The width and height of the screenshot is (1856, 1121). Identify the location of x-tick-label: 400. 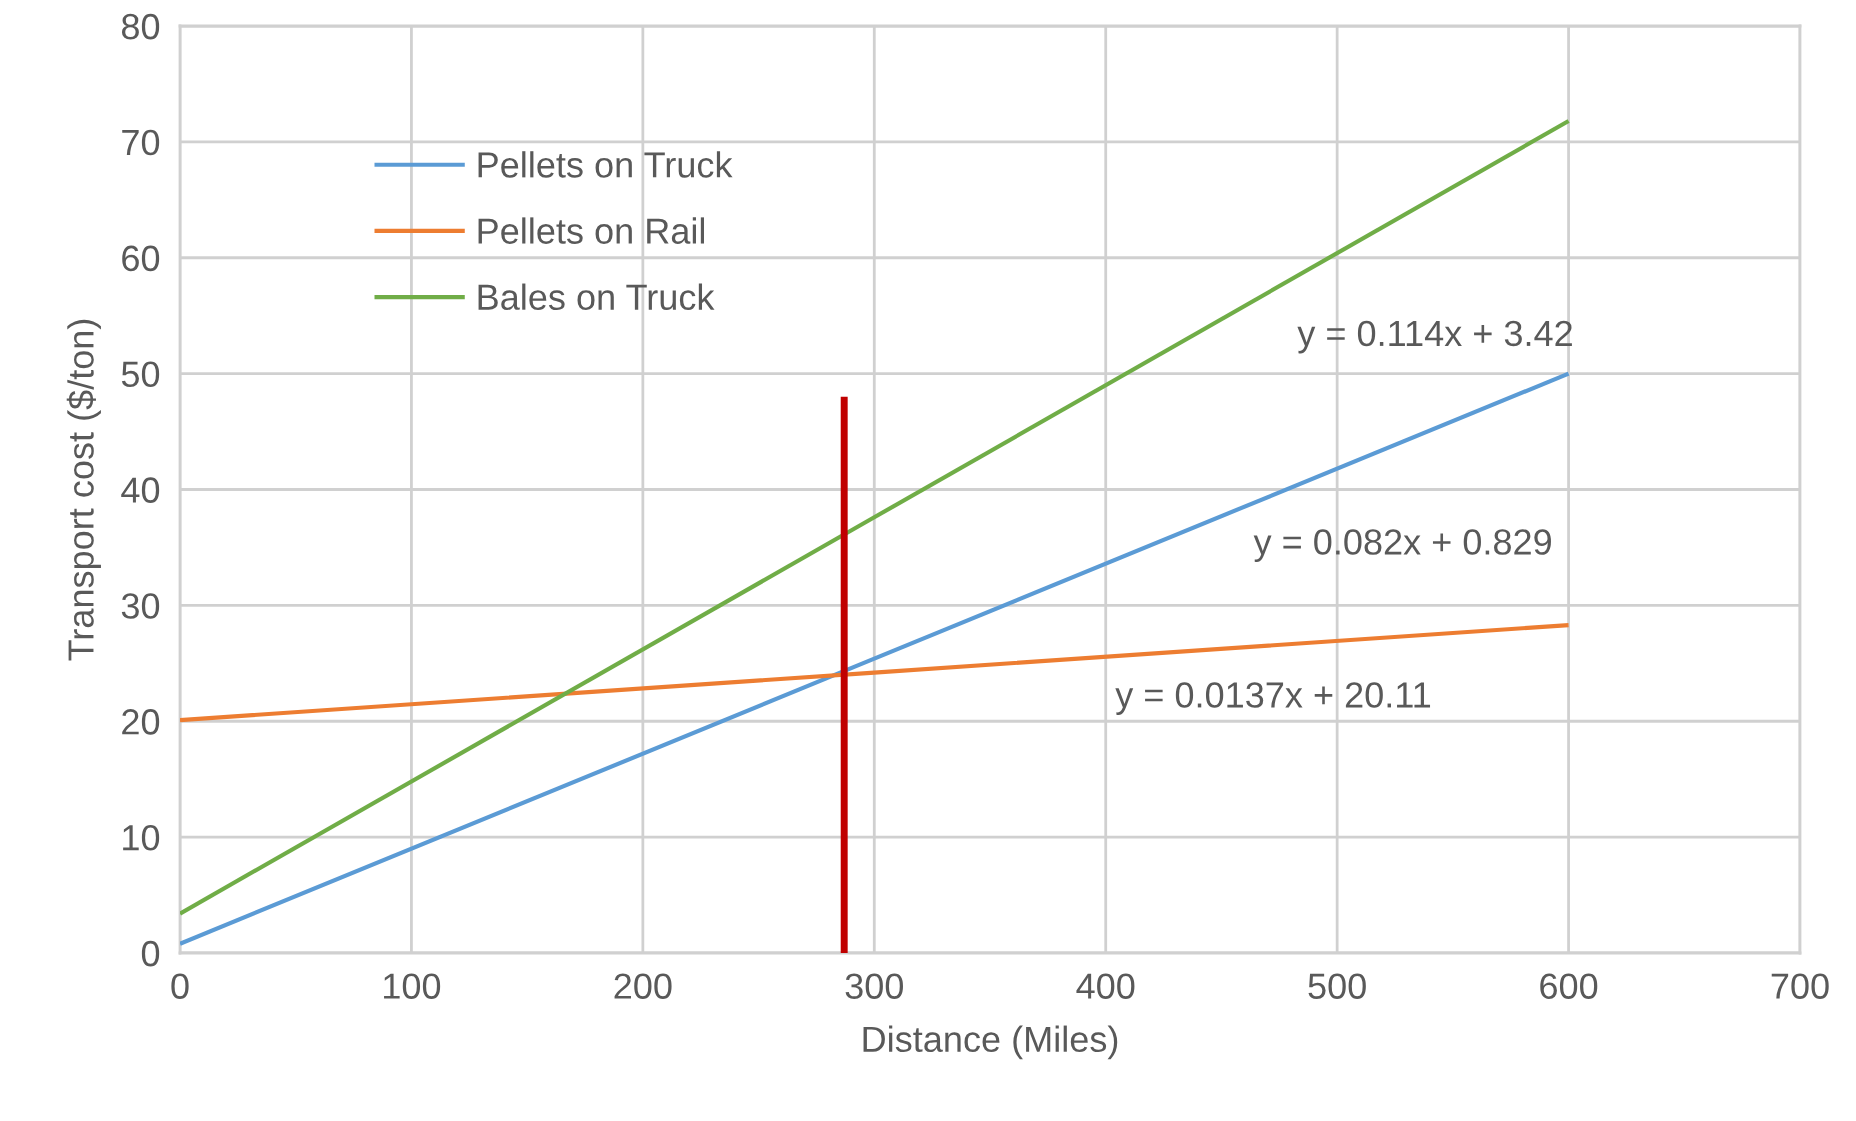
(1105, 986).